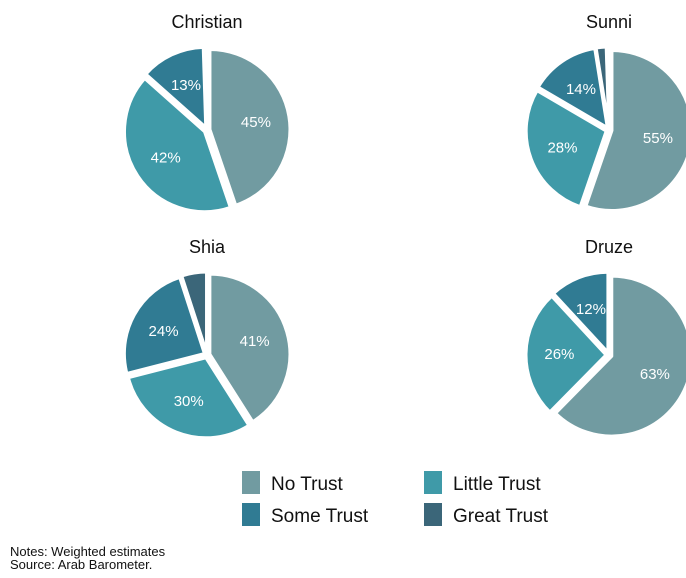 The image size is (686, 578). What do you see at coordinates (186, 85) in the screenshot?
I see `pie-slice-label: 13%` at bounding box center [186, 85].